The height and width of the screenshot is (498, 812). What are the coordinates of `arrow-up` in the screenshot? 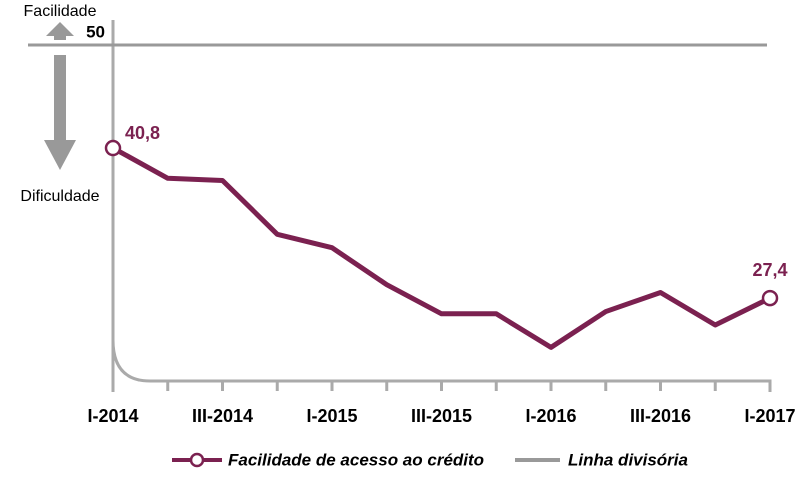 It's located at (60, 31).